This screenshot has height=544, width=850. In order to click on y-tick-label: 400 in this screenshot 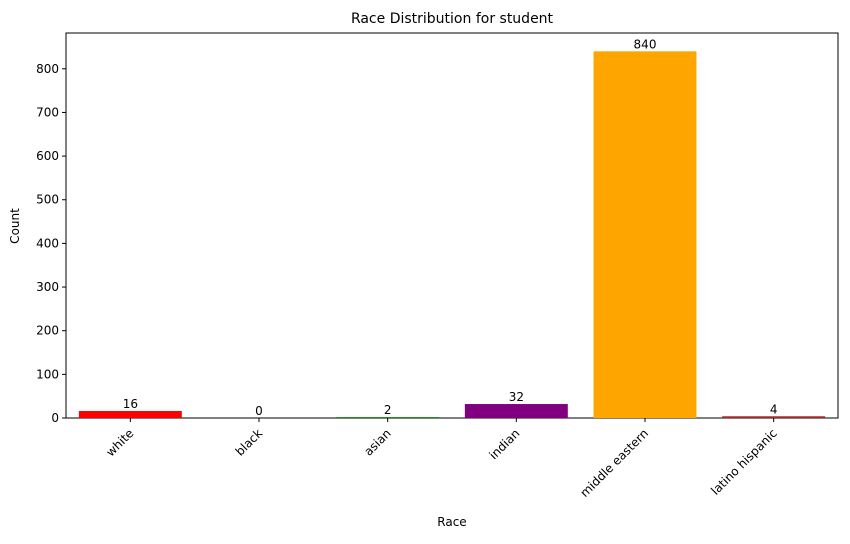, I will do `click(47, 243)`.